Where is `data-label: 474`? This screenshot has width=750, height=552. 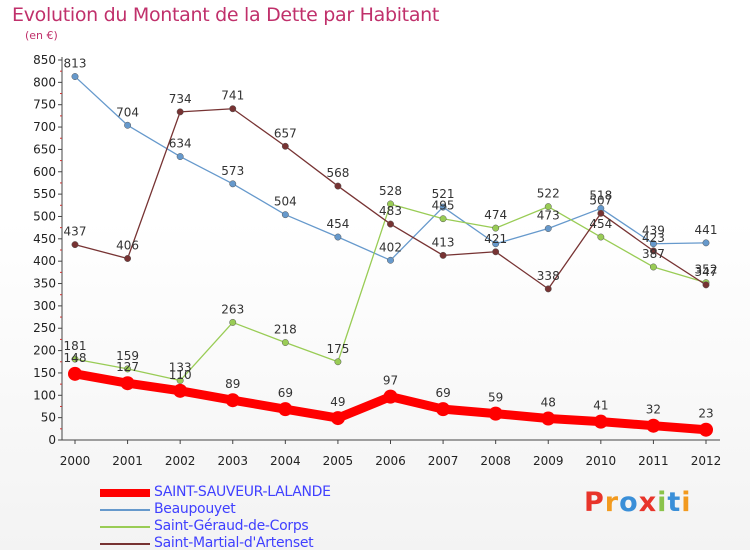 data-label: 474 is located at coordinates (495, 215).